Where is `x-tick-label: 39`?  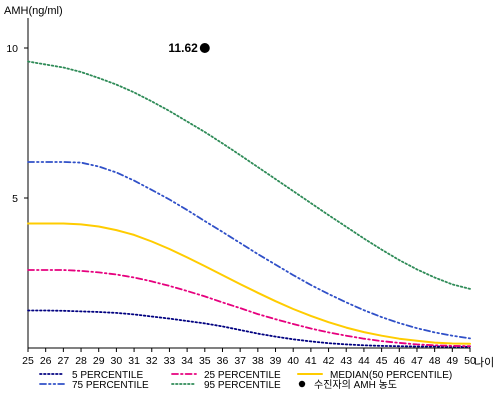 x-tick-label: 39 is located at coordinates (276, 361).